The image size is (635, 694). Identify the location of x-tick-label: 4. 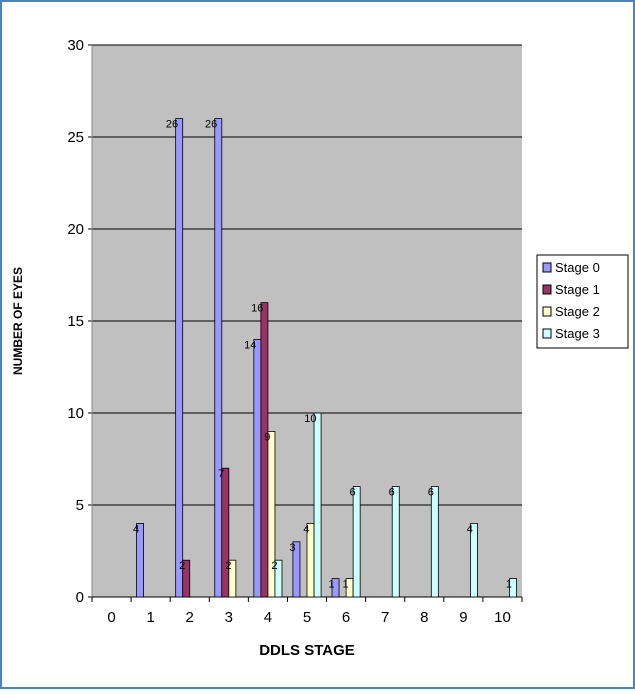
(268, 617).